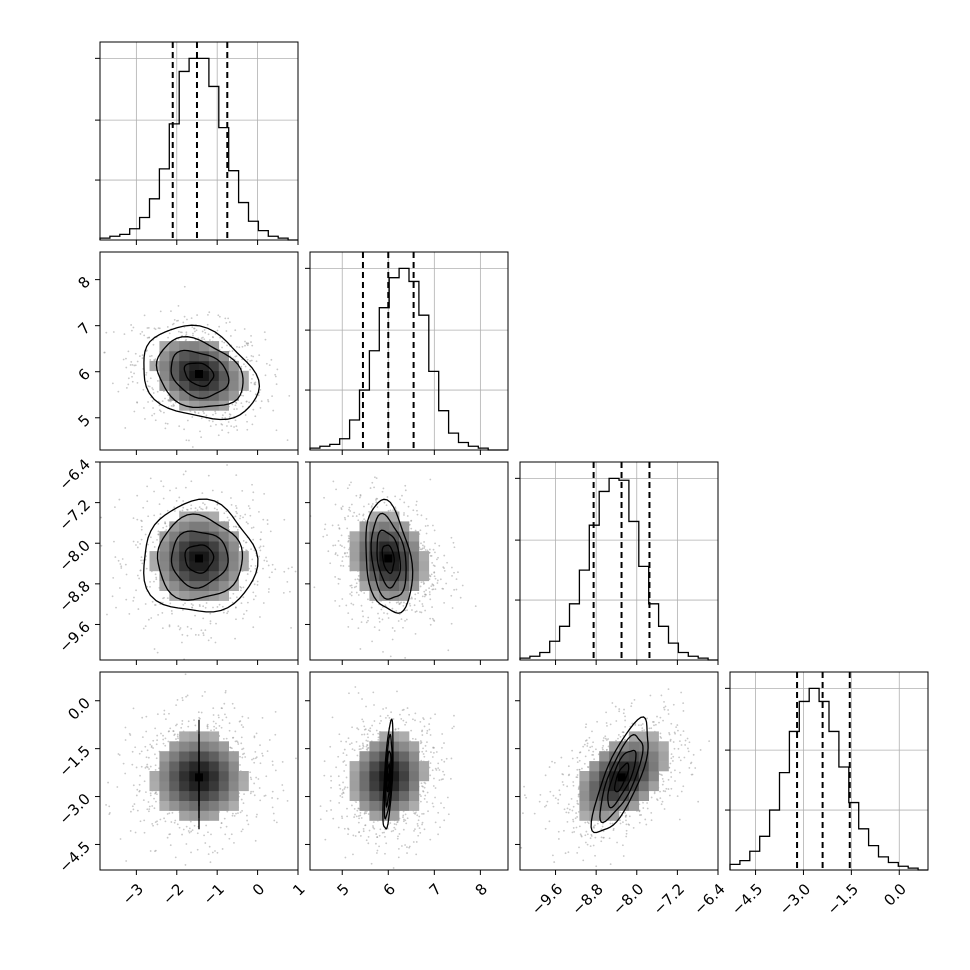  What do you see at coordinates (199, 141) in the screenshot?
I see `panel-background` at bounding box center [199, 141].